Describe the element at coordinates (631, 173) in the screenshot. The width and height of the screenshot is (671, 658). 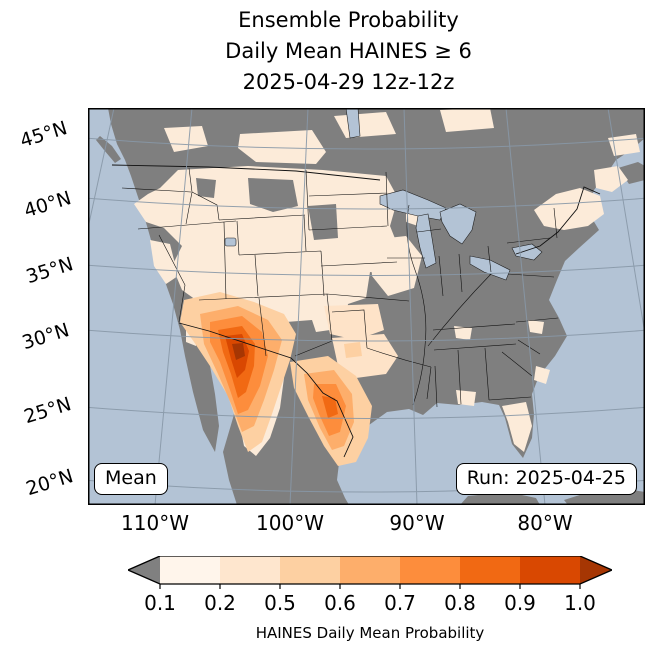
I see `nova-scotia` at that location.